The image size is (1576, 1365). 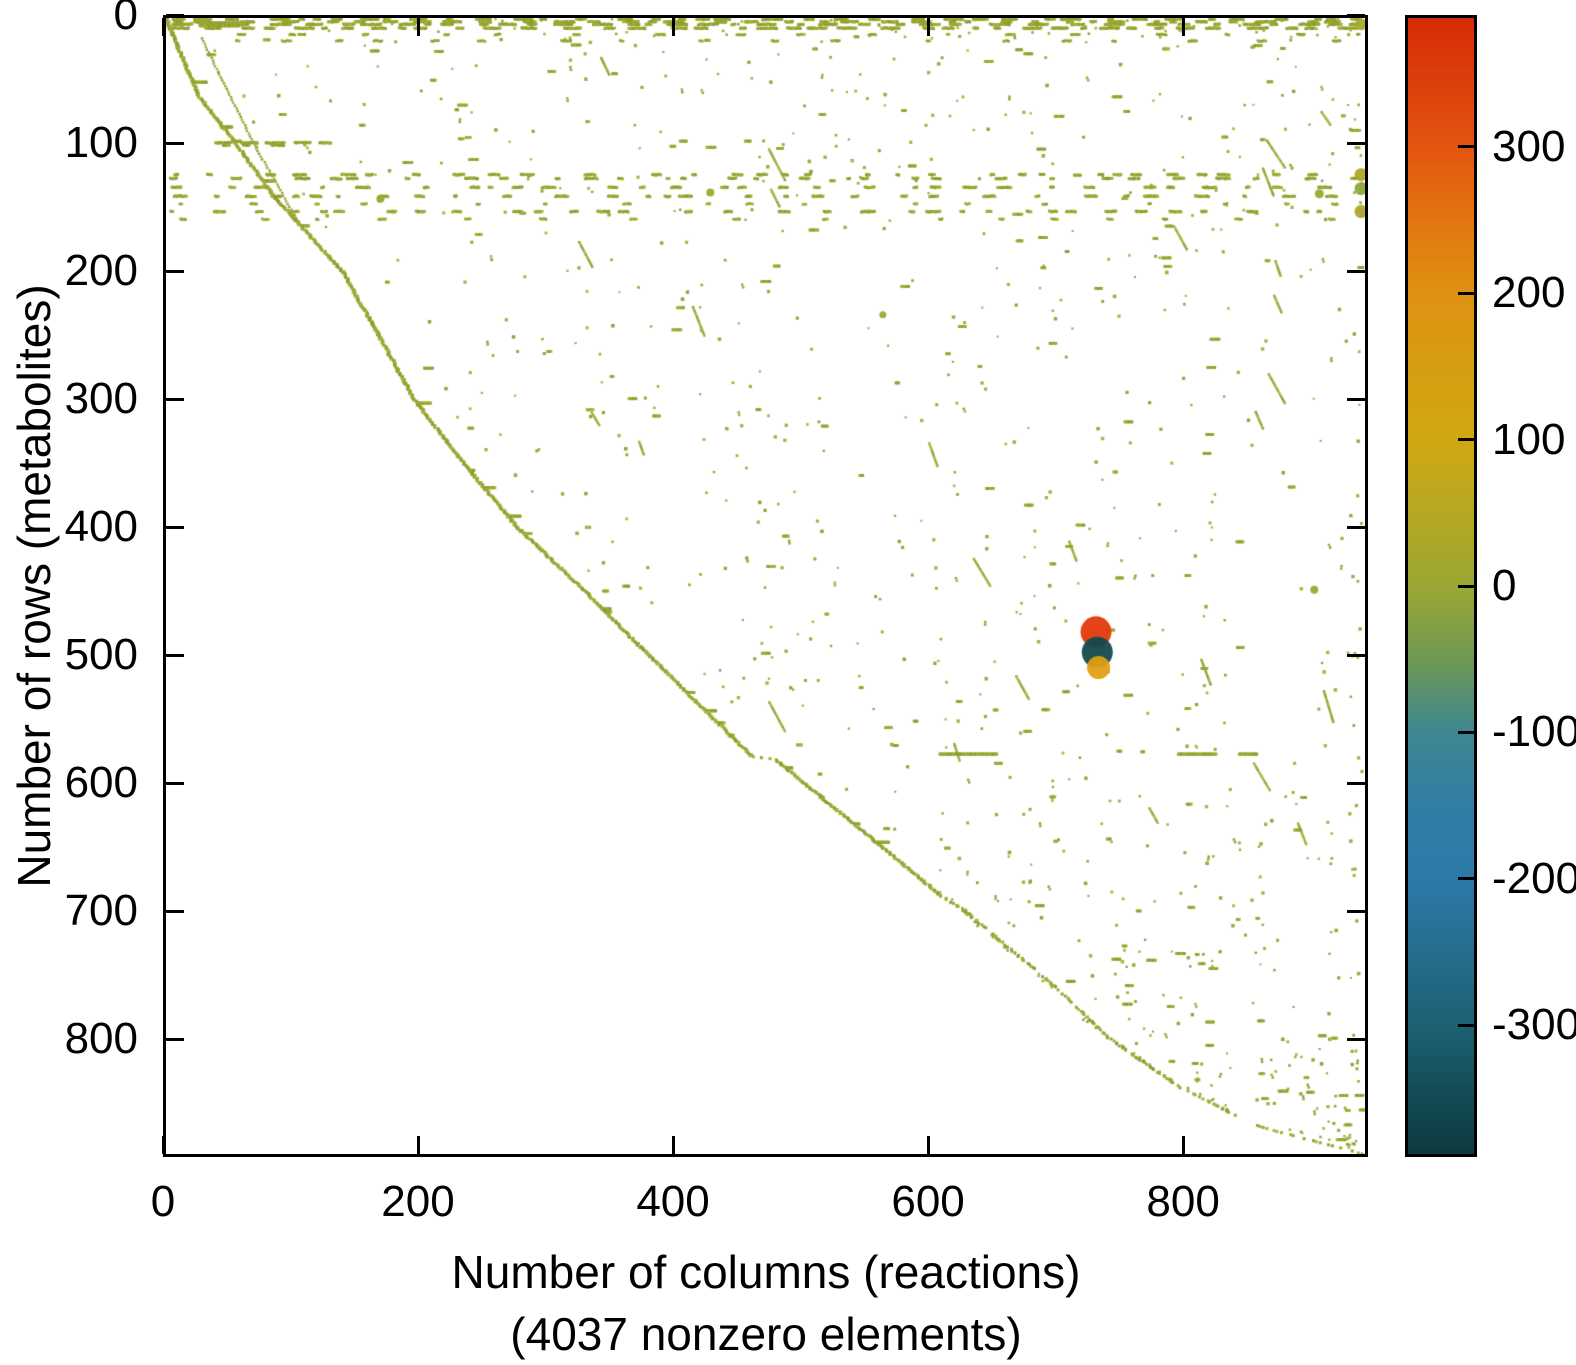 What do you see at coordinates (418, 1201) in the screenshot?
I see `x-tick-label: 200` at bounding box center [418, 1201].